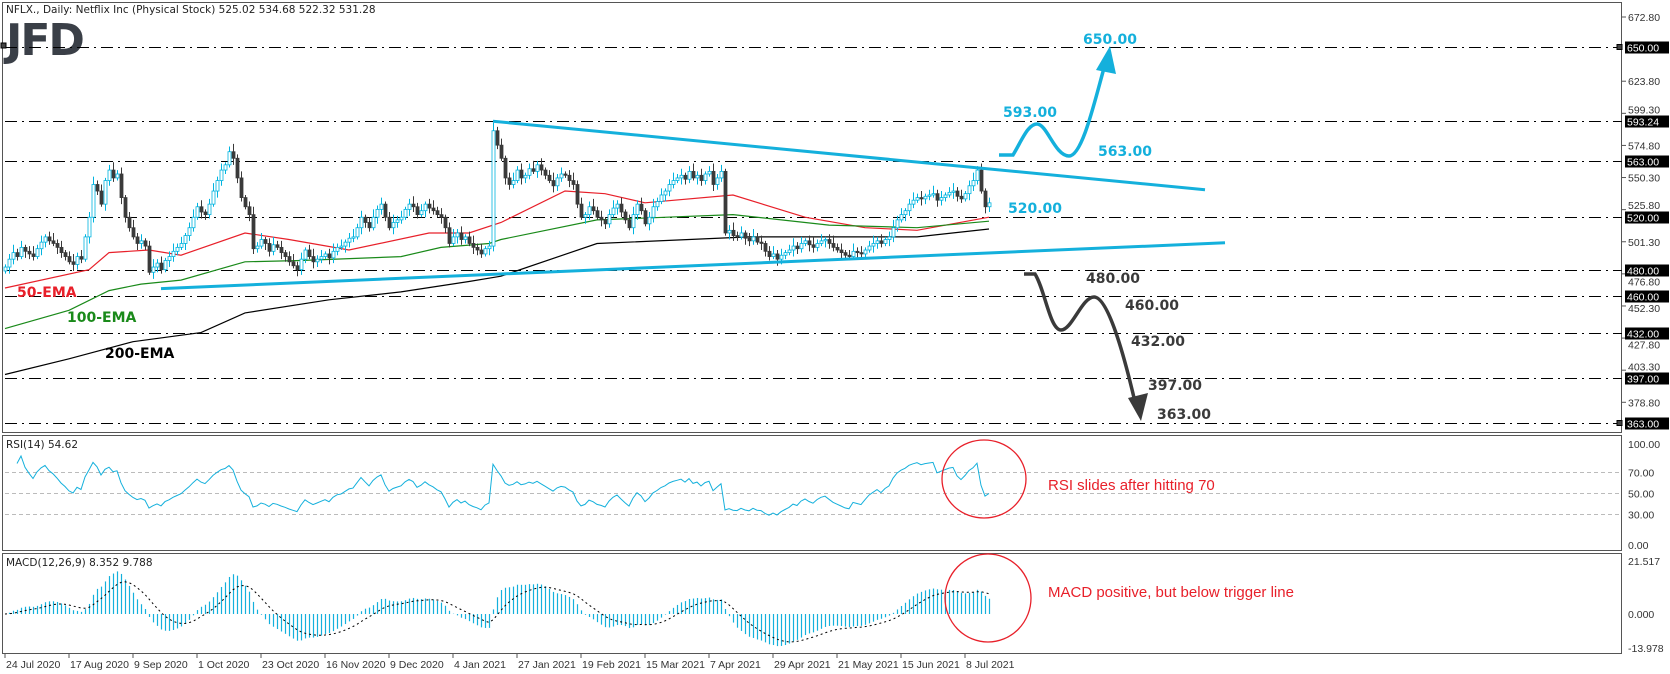  What do you see at coordinates (1641, 516) in the screenshot?
I see `rsi-tick-label: 30.00` at bounding box center [1641, 516].